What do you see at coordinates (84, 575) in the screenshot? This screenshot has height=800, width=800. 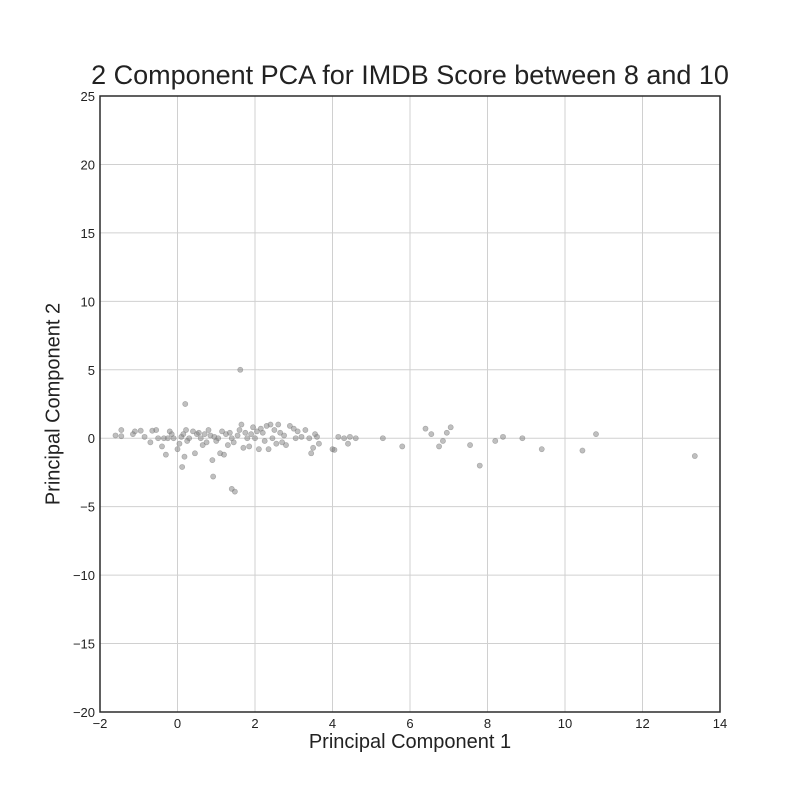 I see `y-tick-label: −10` at bounding box center [84, 575].